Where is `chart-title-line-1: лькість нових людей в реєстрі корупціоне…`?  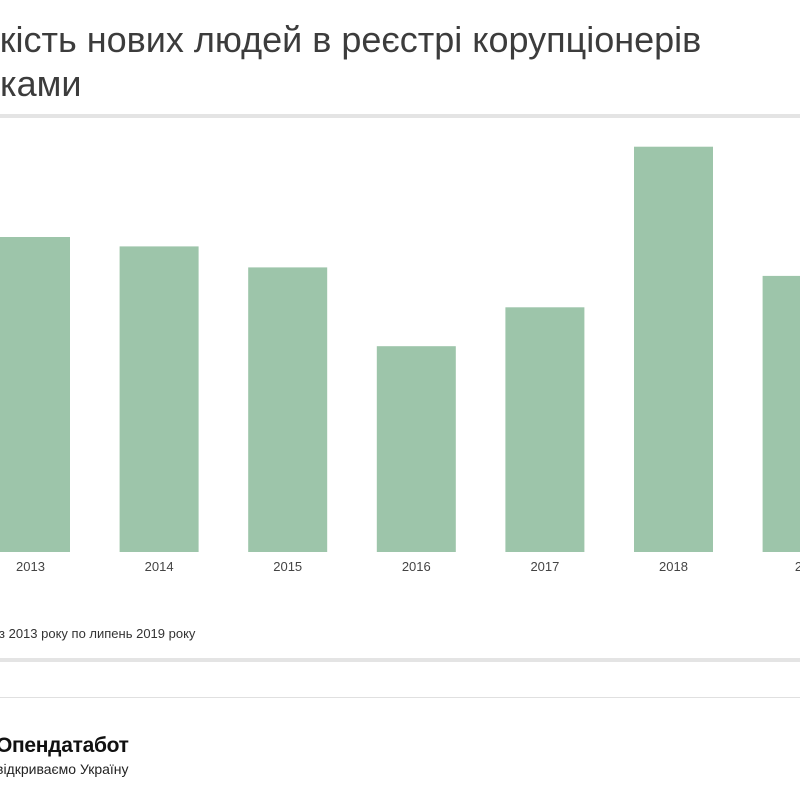 chart-title-line-1: лькість нових людей в реєстрі корупціоне… is located at coordinates (351, 39).